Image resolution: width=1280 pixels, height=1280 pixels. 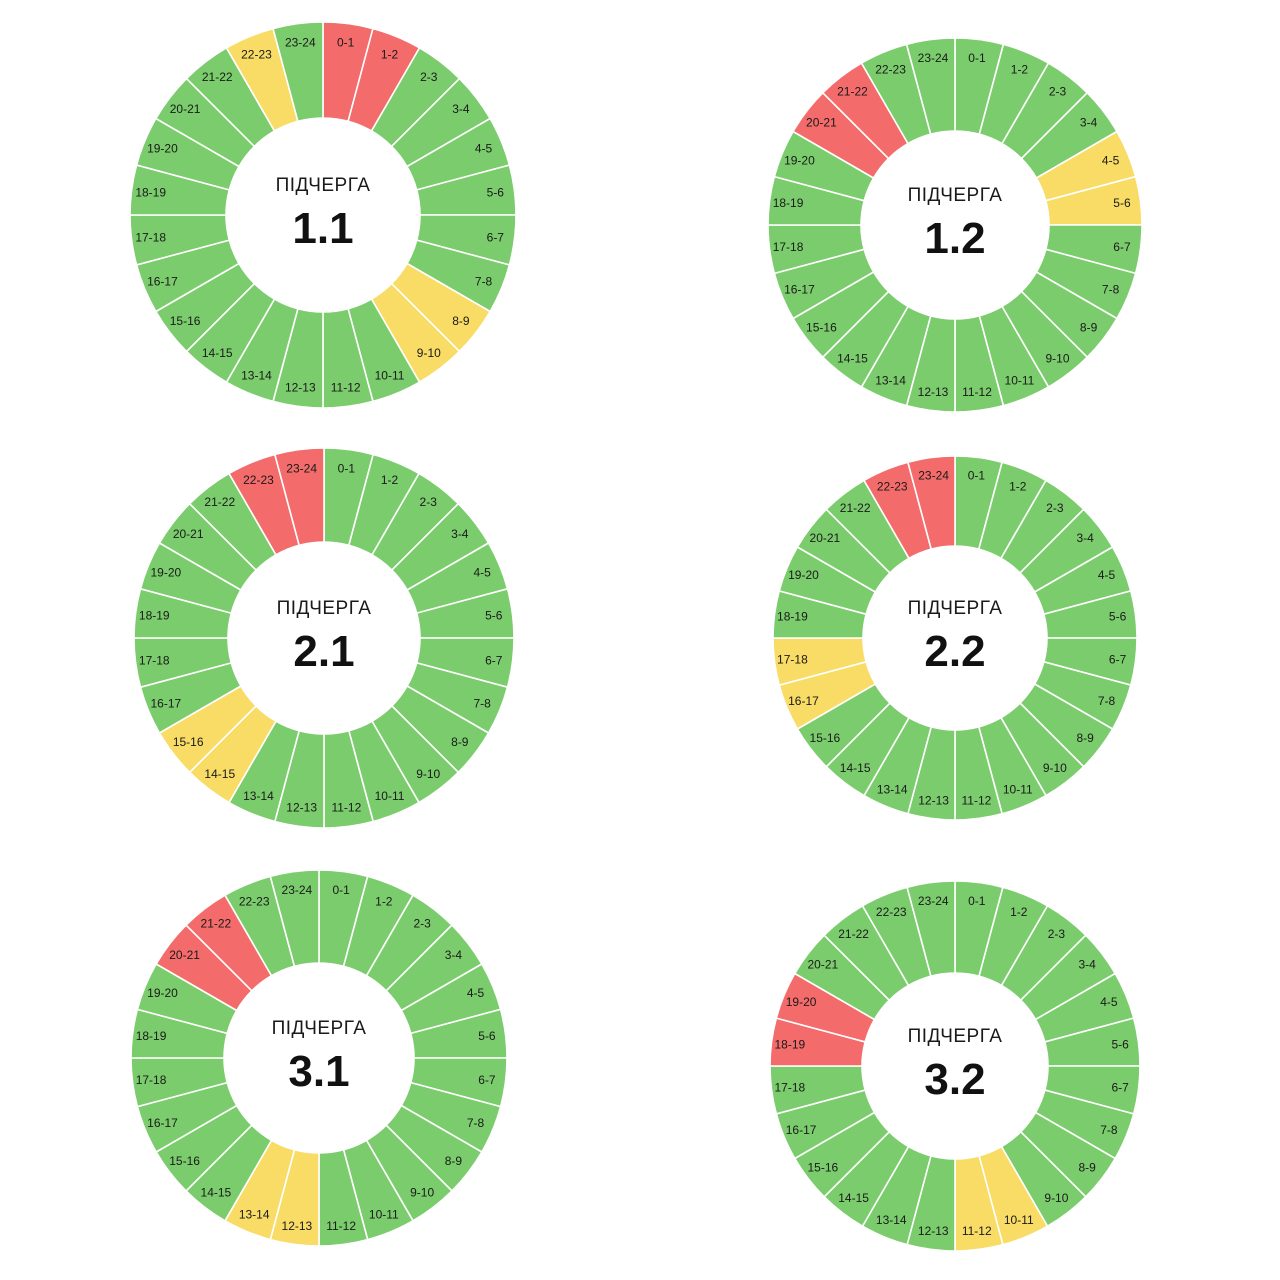 What do you see at coordinates (162, 148) in the screenshot?
I see `hour-label: 19-20` at bounding box center [162, 148].